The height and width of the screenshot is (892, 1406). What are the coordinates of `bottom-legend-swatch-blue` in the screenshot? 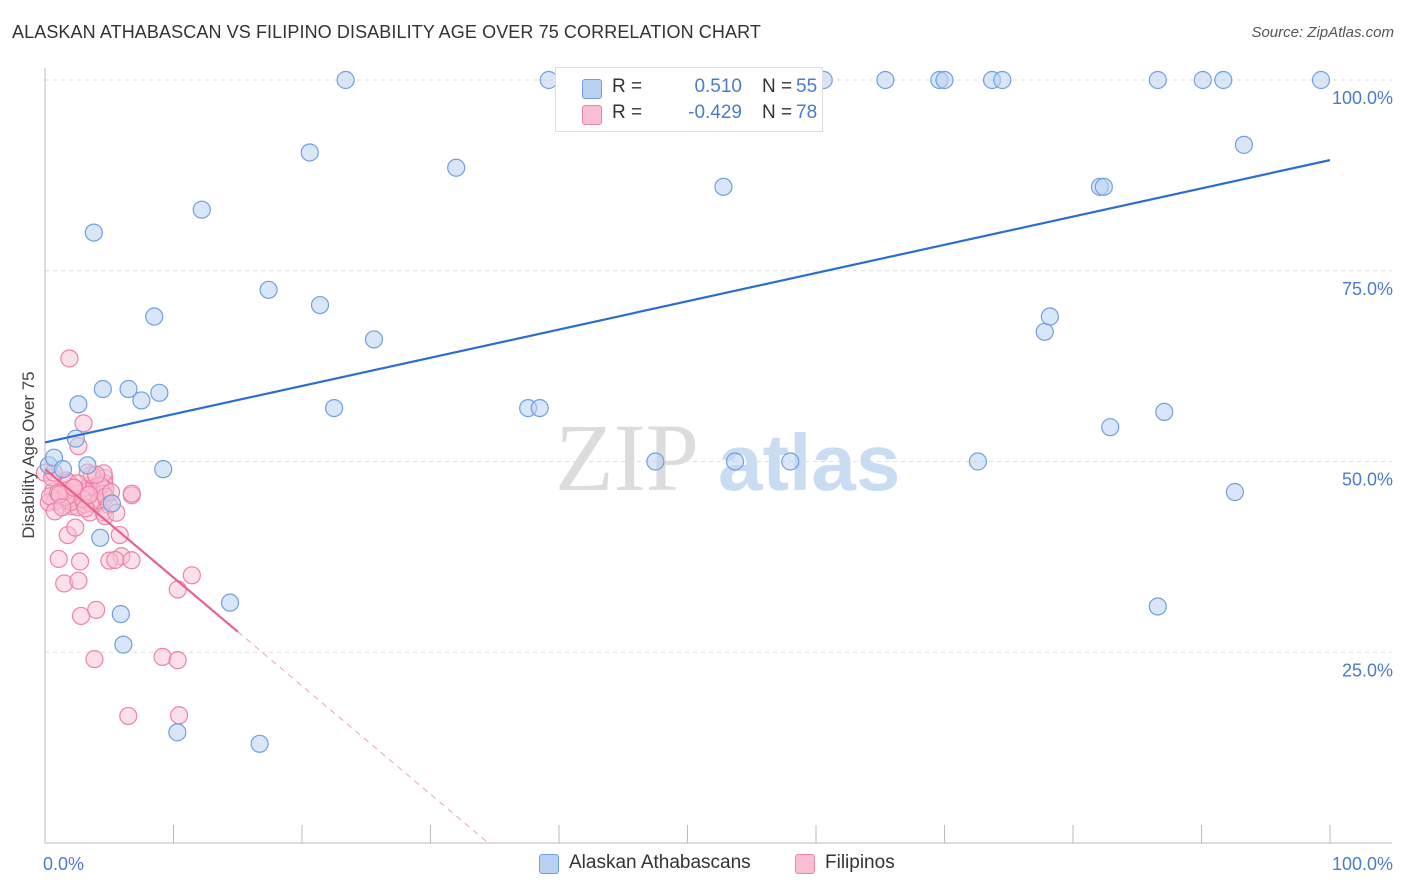 It's located at (549, 864).